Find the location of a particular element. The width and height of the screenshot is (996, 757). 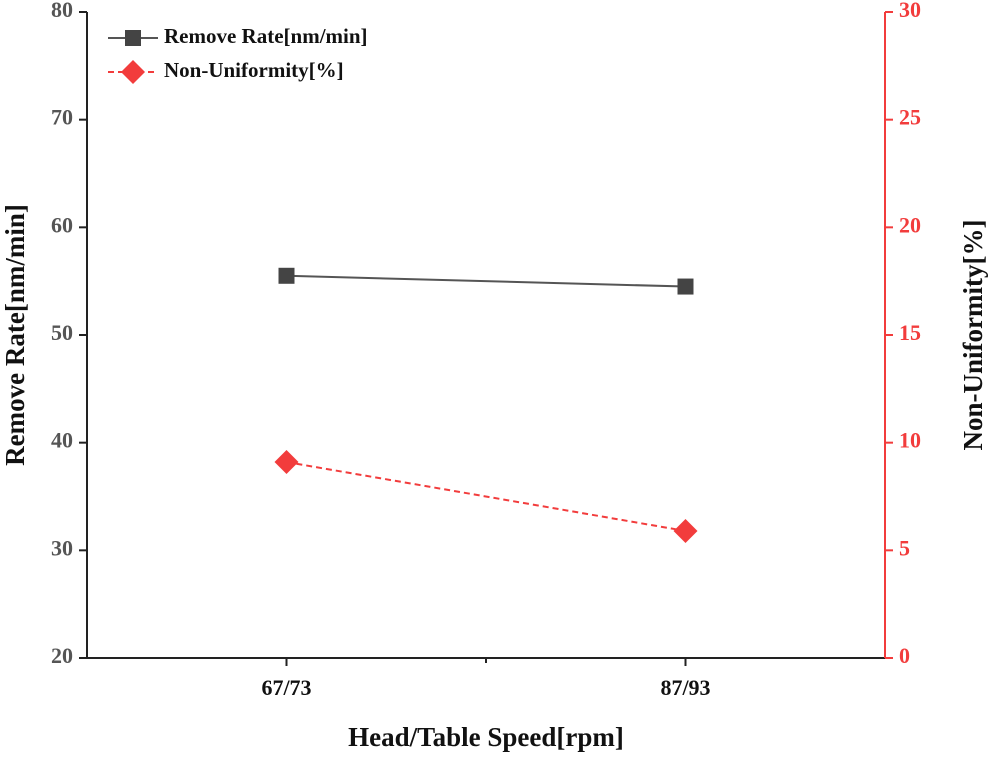

y2-tick-label: 0 is located at coordinates (904, 655).